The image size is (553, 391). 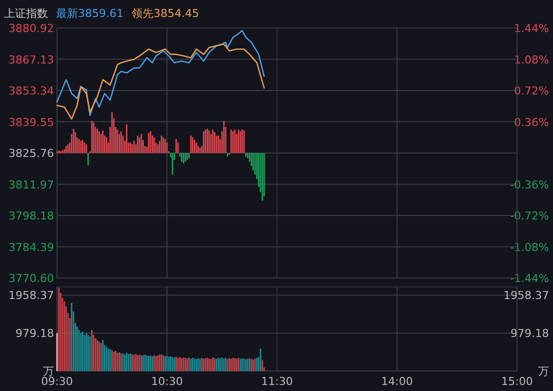 What do you see at coordinates (31, 153) in the screenshot?
I see `y-tick-label: 3825.76` at bounding box center [31, 153].